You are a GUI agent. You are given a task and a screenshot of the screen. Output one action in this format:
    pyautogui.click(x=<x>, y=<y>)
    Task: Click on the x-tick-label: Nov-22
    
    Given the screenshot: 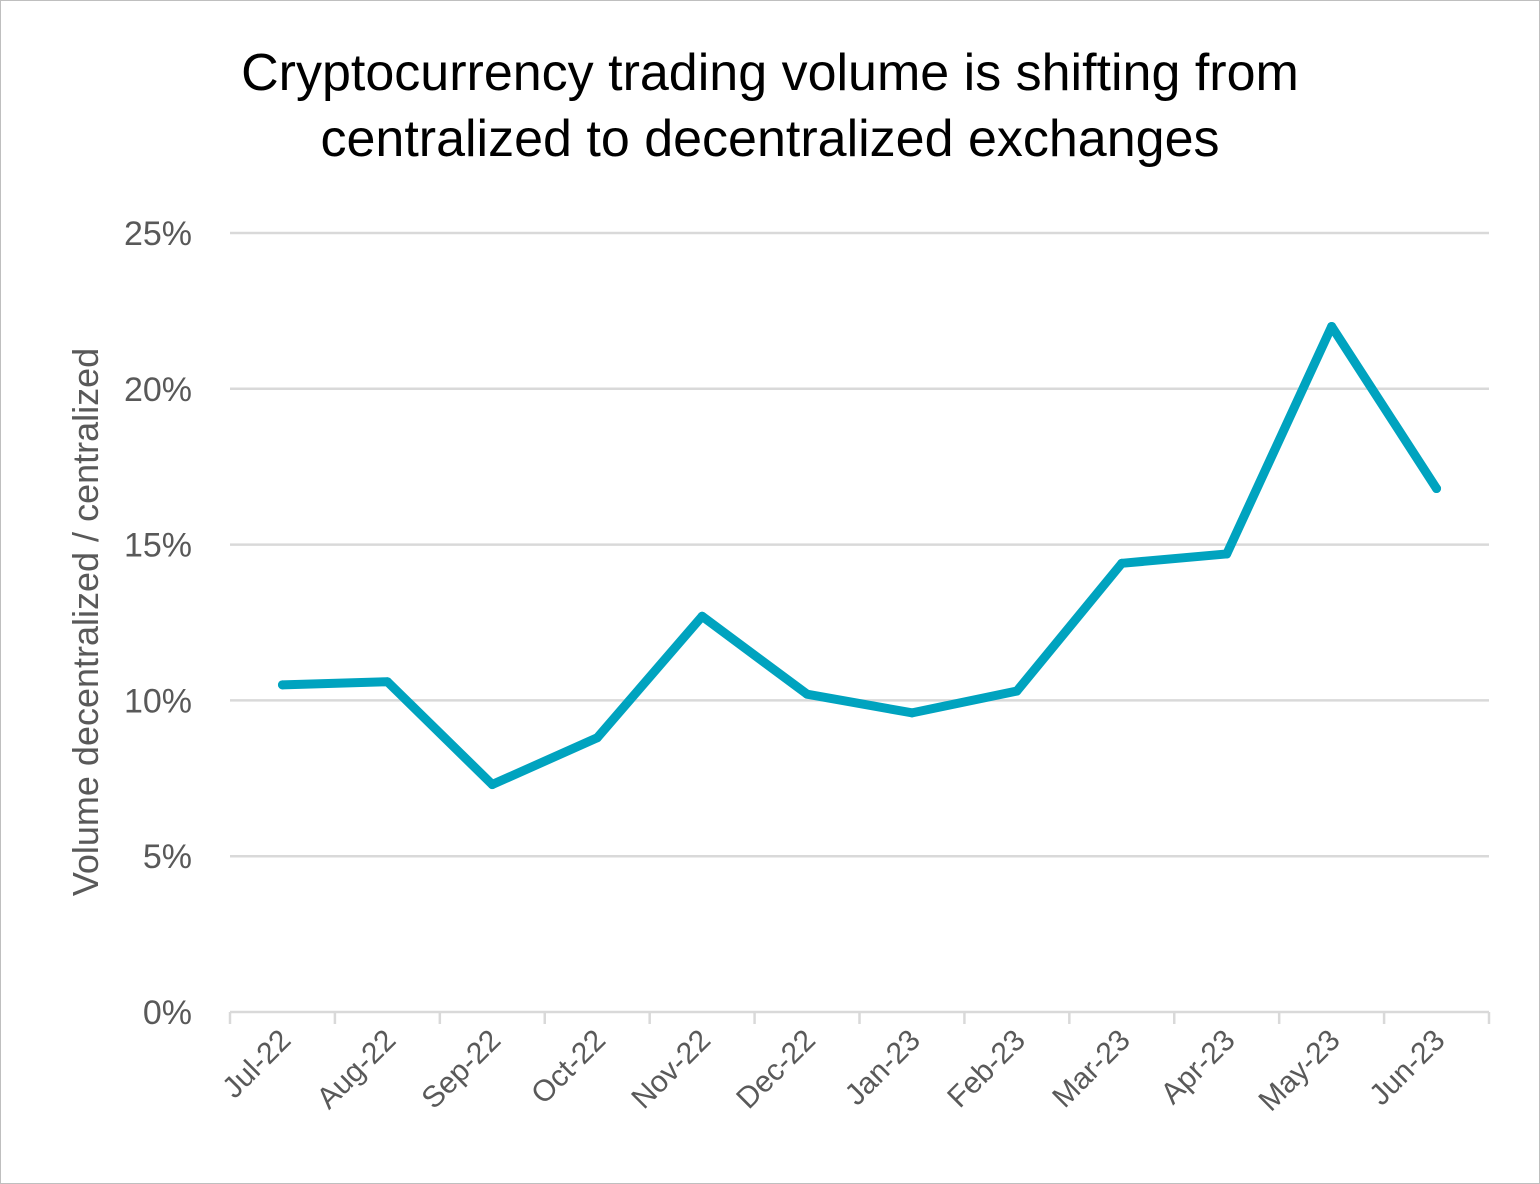 What is the action you would take?
    pyautogui.click(x=671, y=1070)
    